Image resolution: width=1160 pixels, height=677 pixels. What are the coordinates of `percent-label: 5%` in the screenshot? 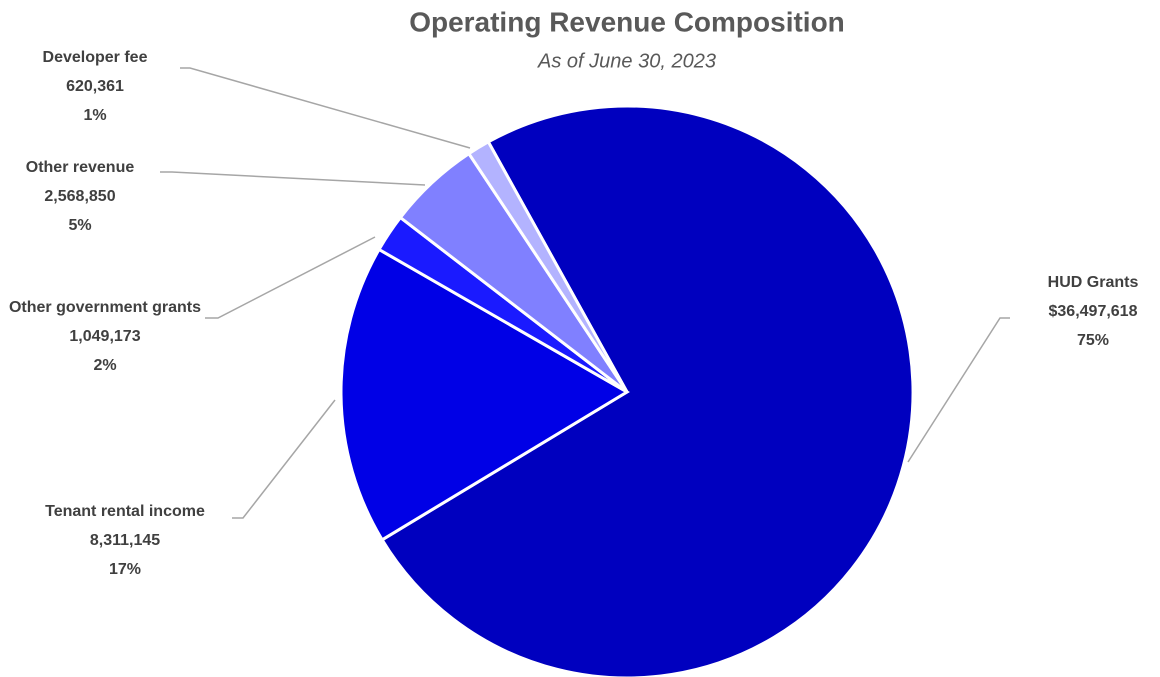 It's located at (80, 225).